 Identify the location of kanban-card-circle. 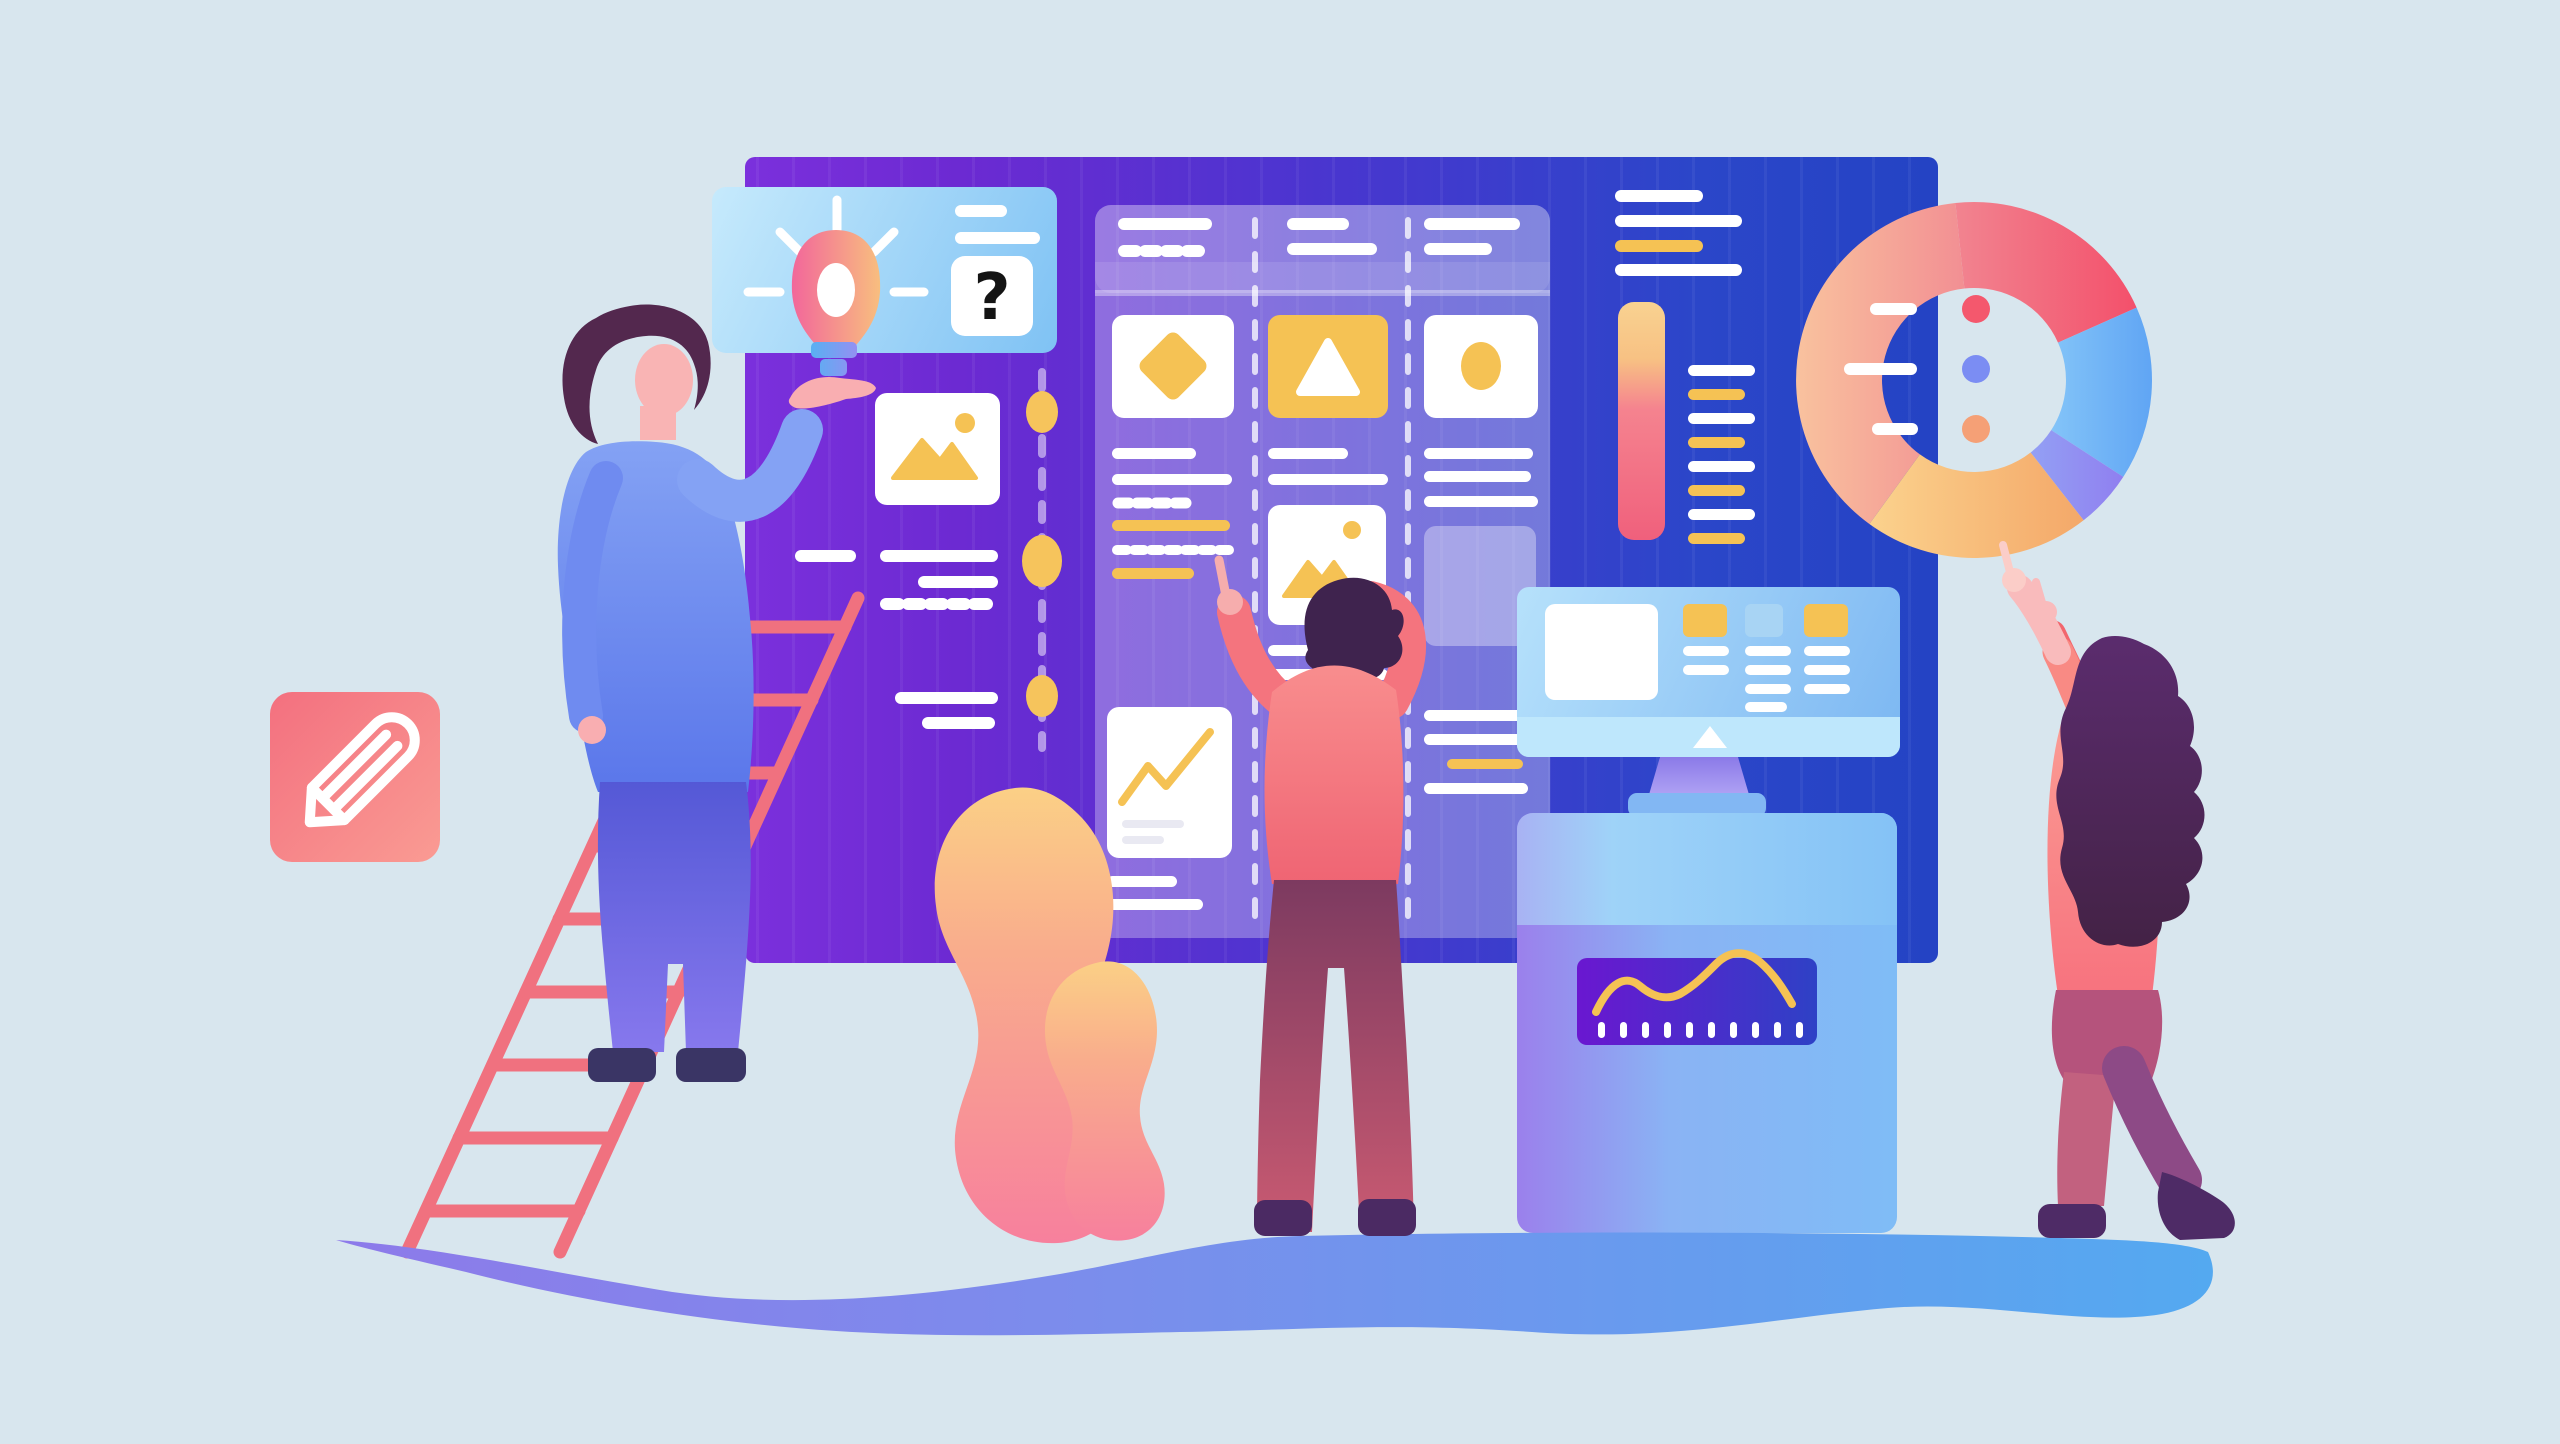
(1481, 366).